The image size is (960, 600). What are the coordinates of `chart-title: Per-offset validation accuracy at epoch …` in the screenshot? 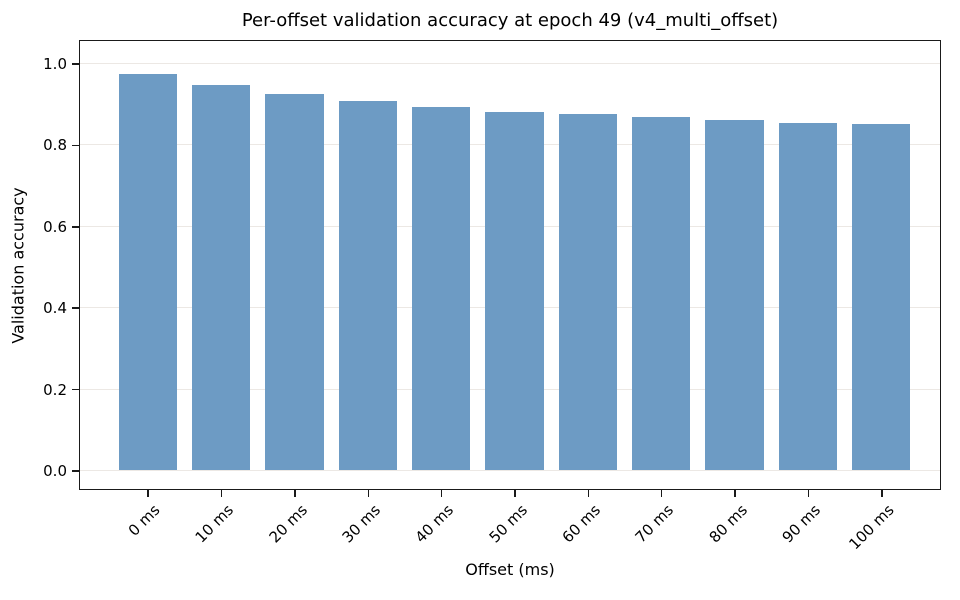 It's located at (510, 20).